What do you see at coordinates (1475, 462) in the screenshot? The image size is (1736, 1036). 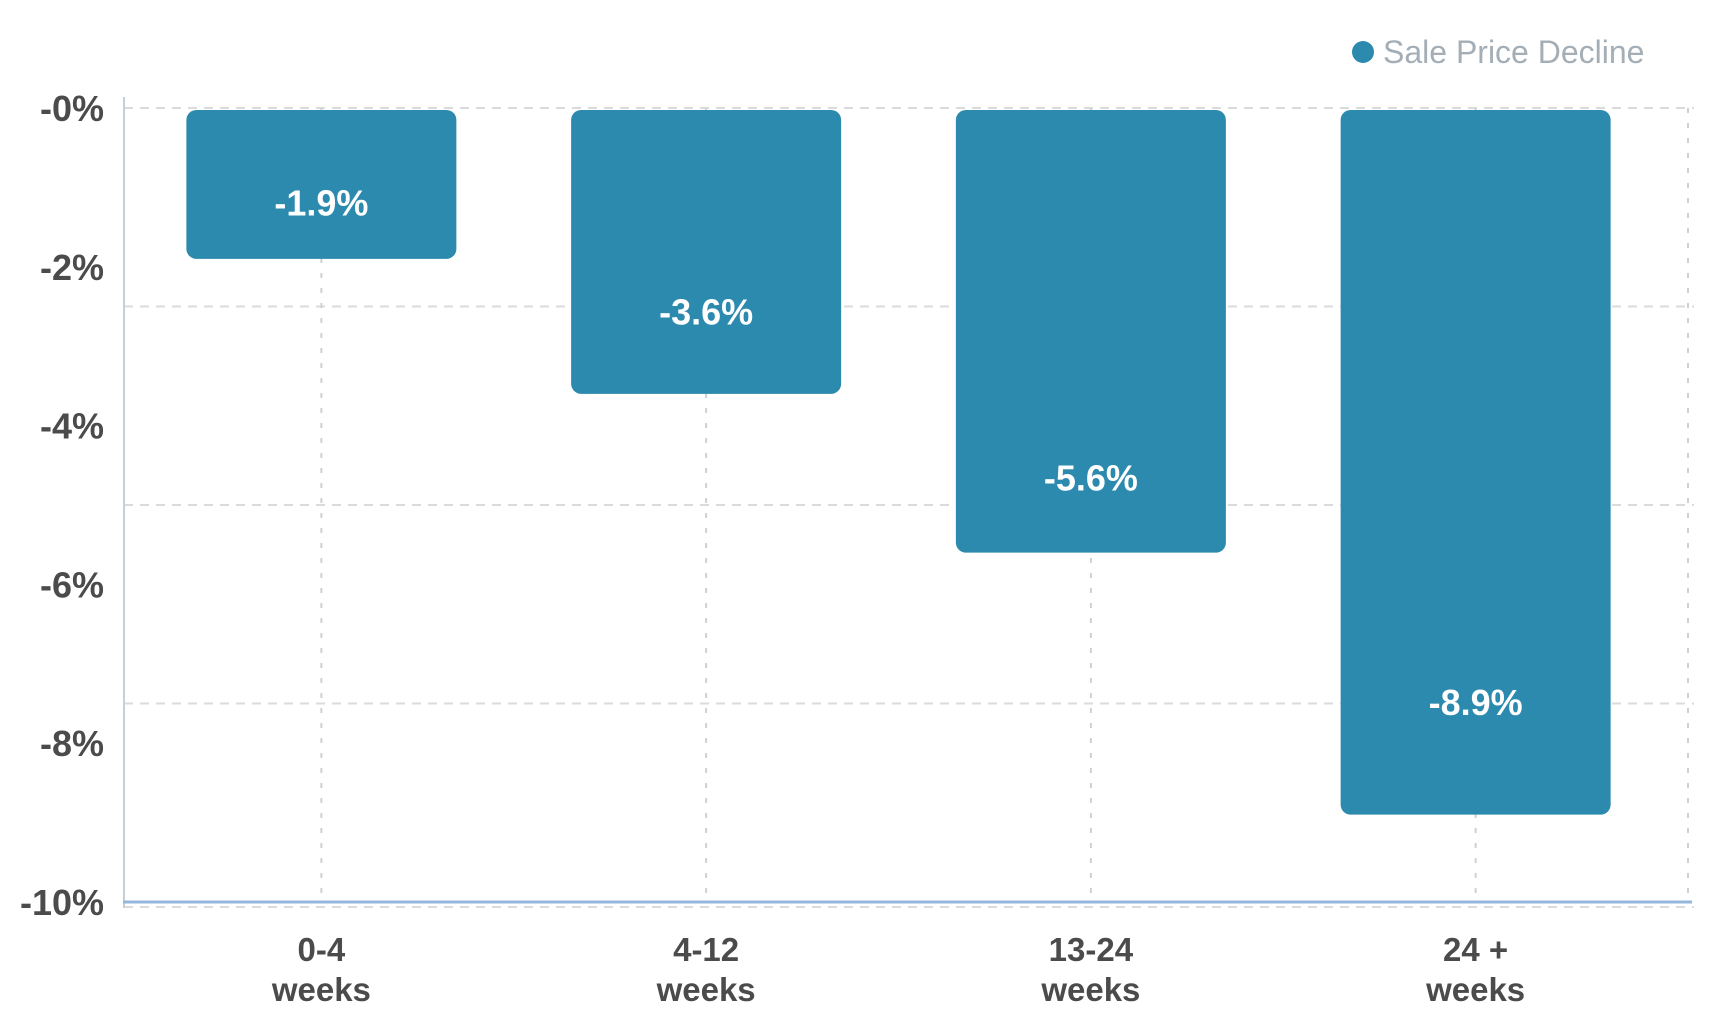 I see `bar-24-weeks` at bounding box center [1475, 462].